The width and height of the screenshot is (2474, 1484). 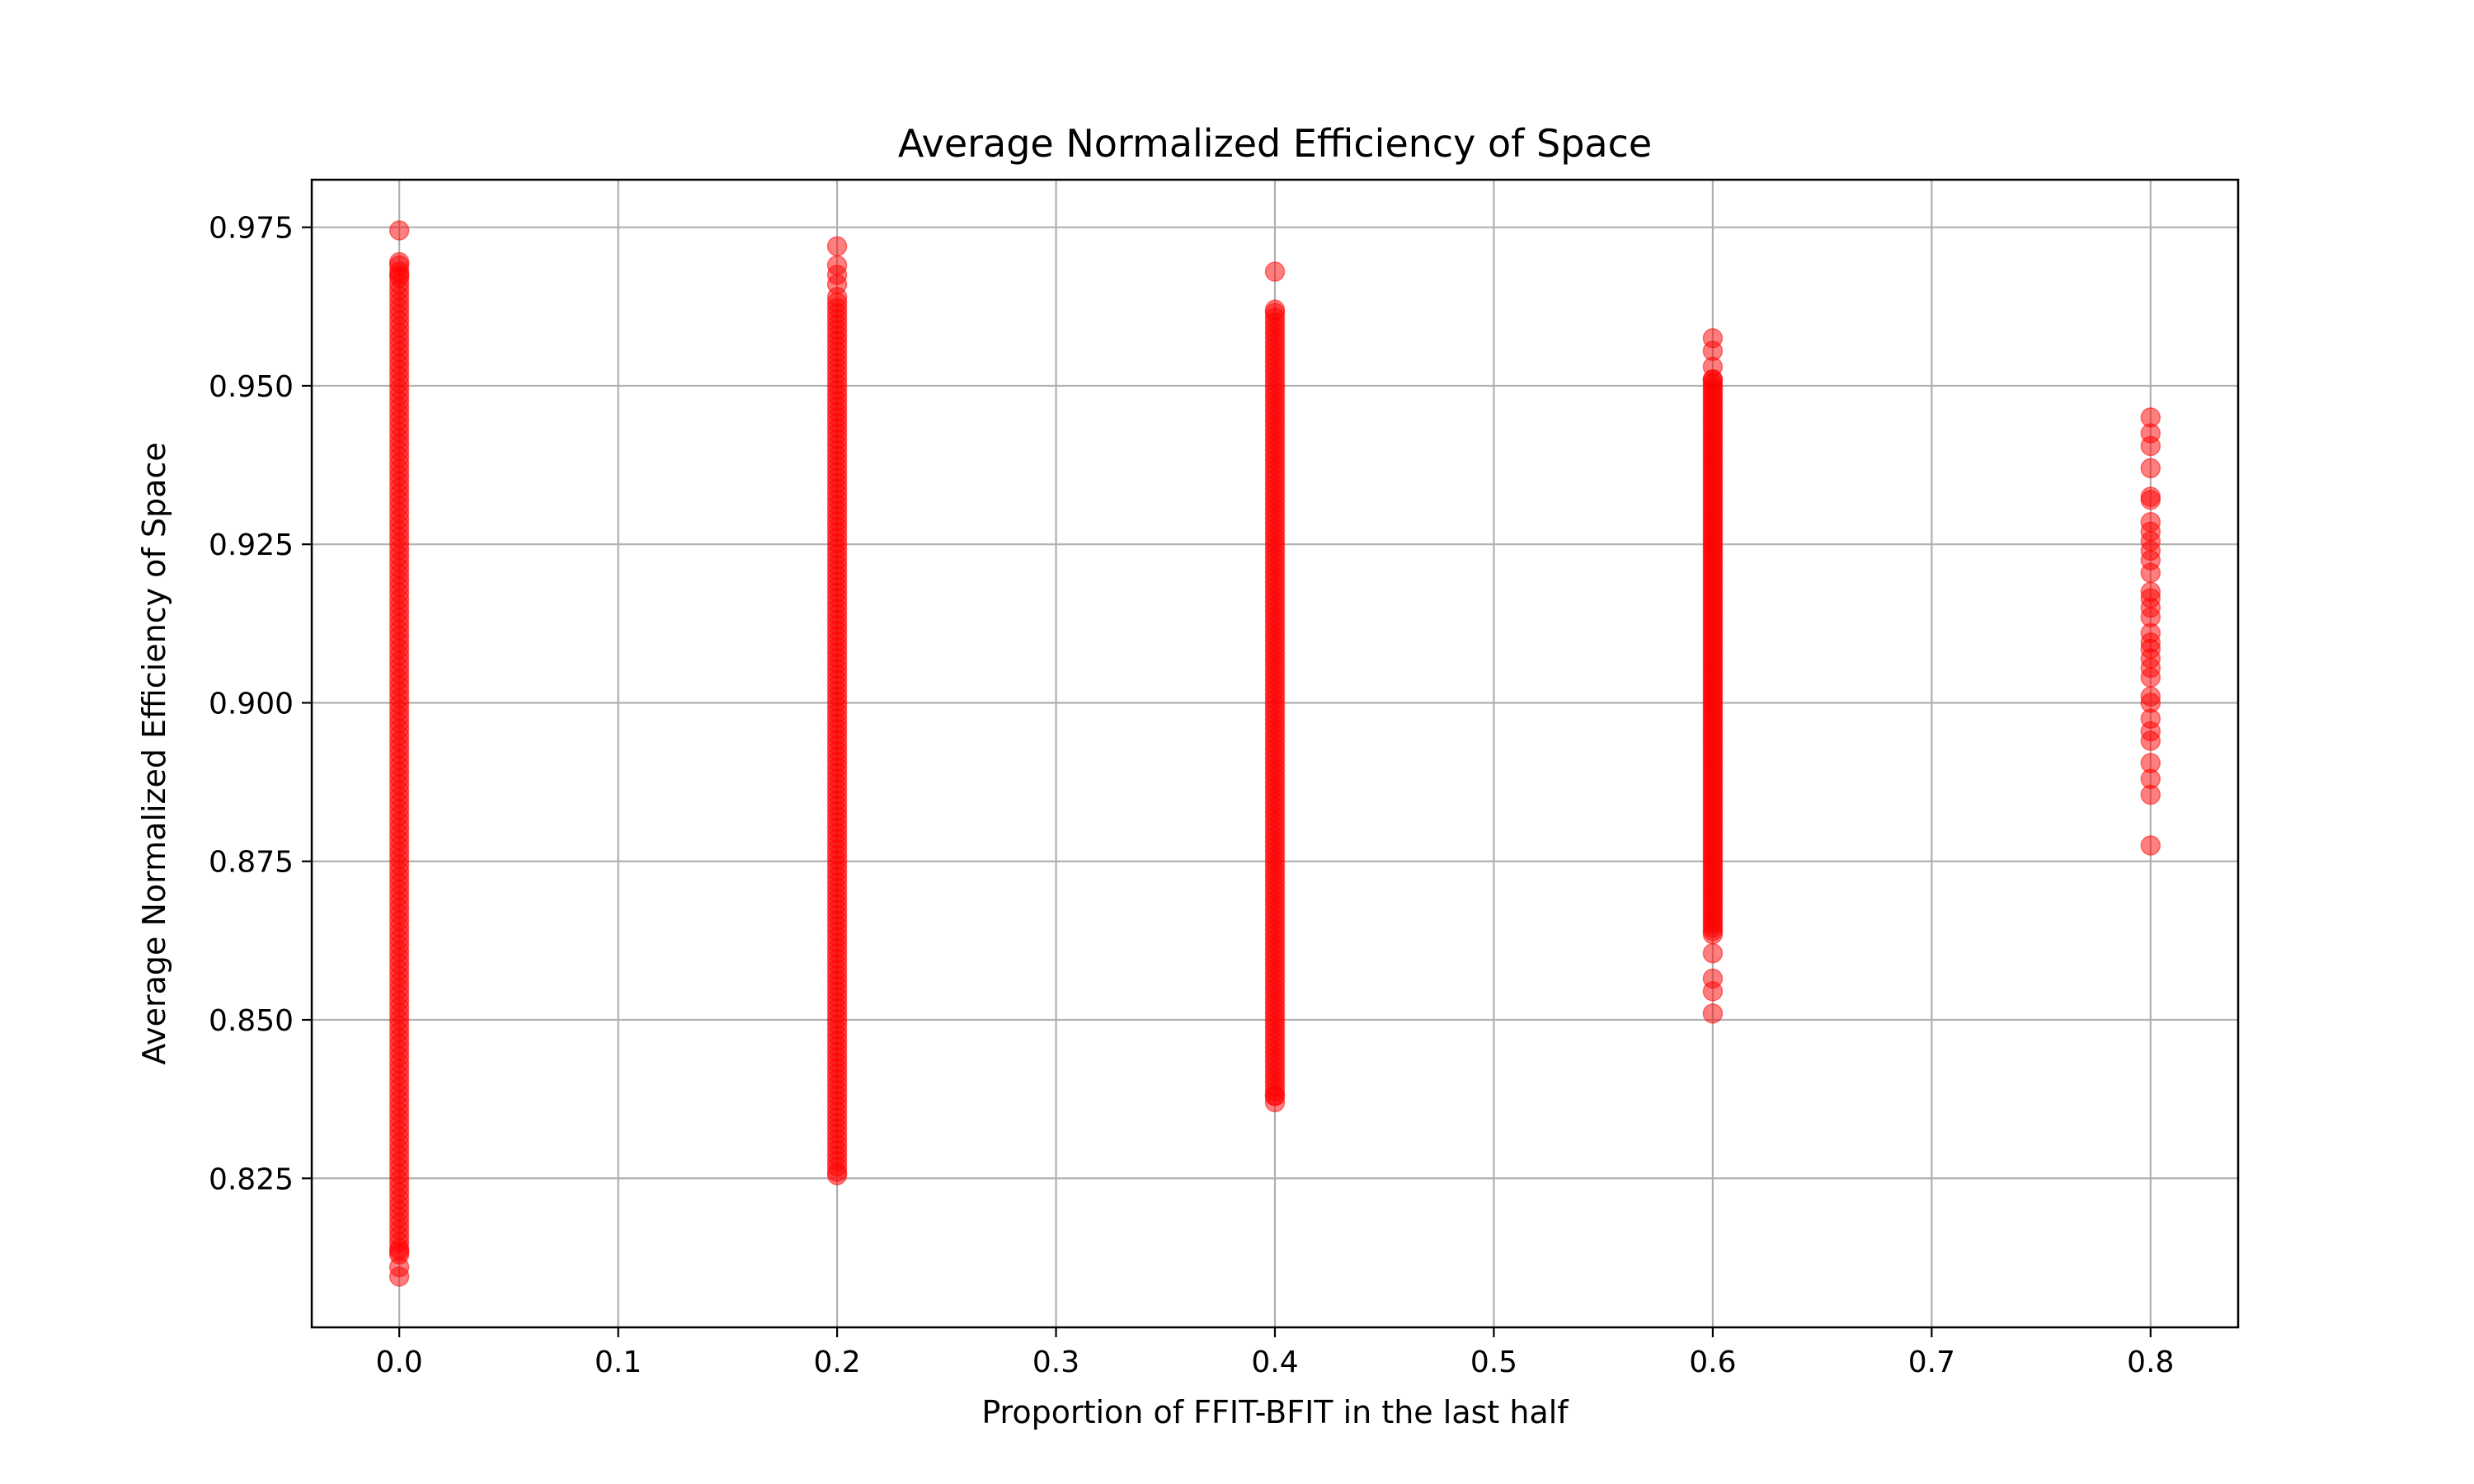 I want to click on x-tick-label: 0.8, so click(x=2150, y=1362).